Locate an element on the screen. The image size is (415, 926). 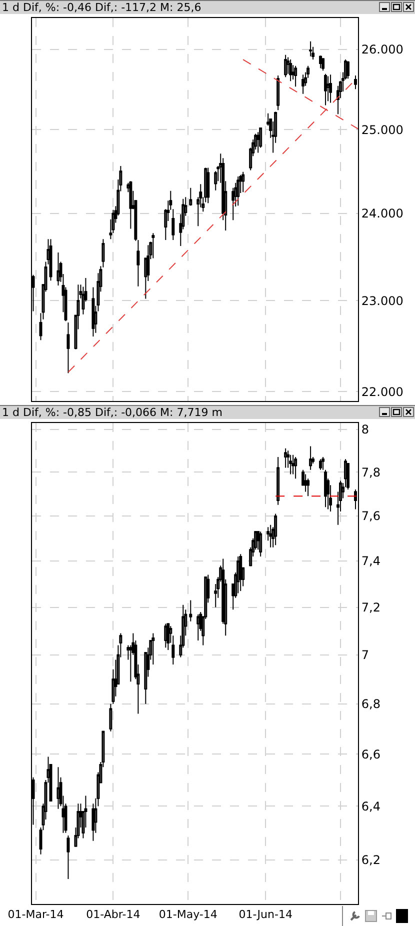
y-tick-label: 7,2 is located at coordinates (370, 607).